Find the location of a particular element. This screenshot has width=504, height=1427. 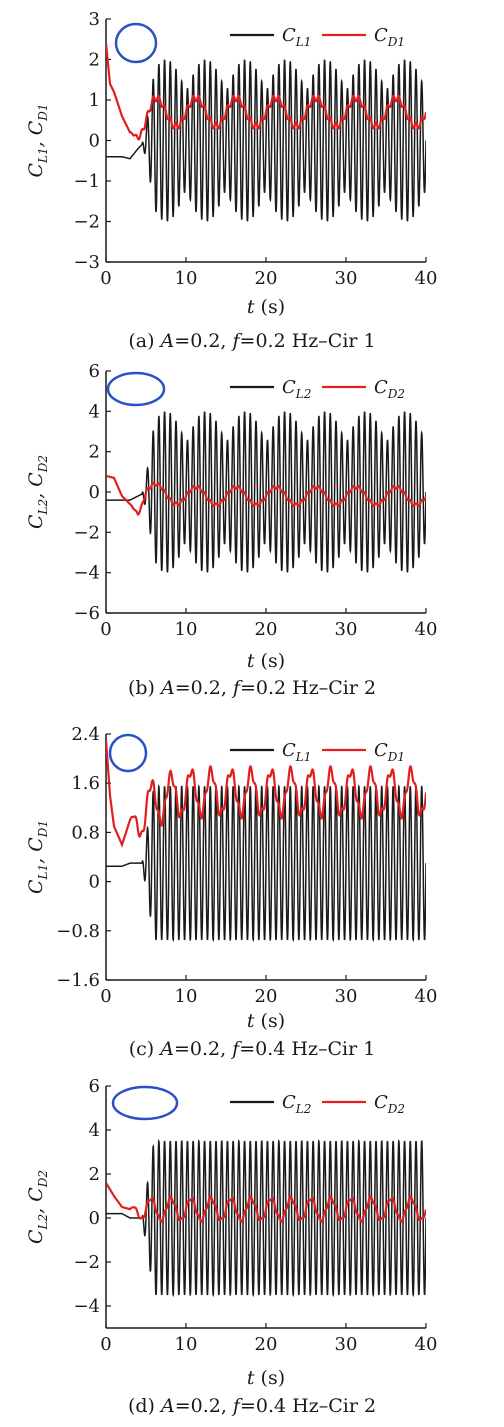

y-tick-label: 2.4 is located at coordinates (85, 734).